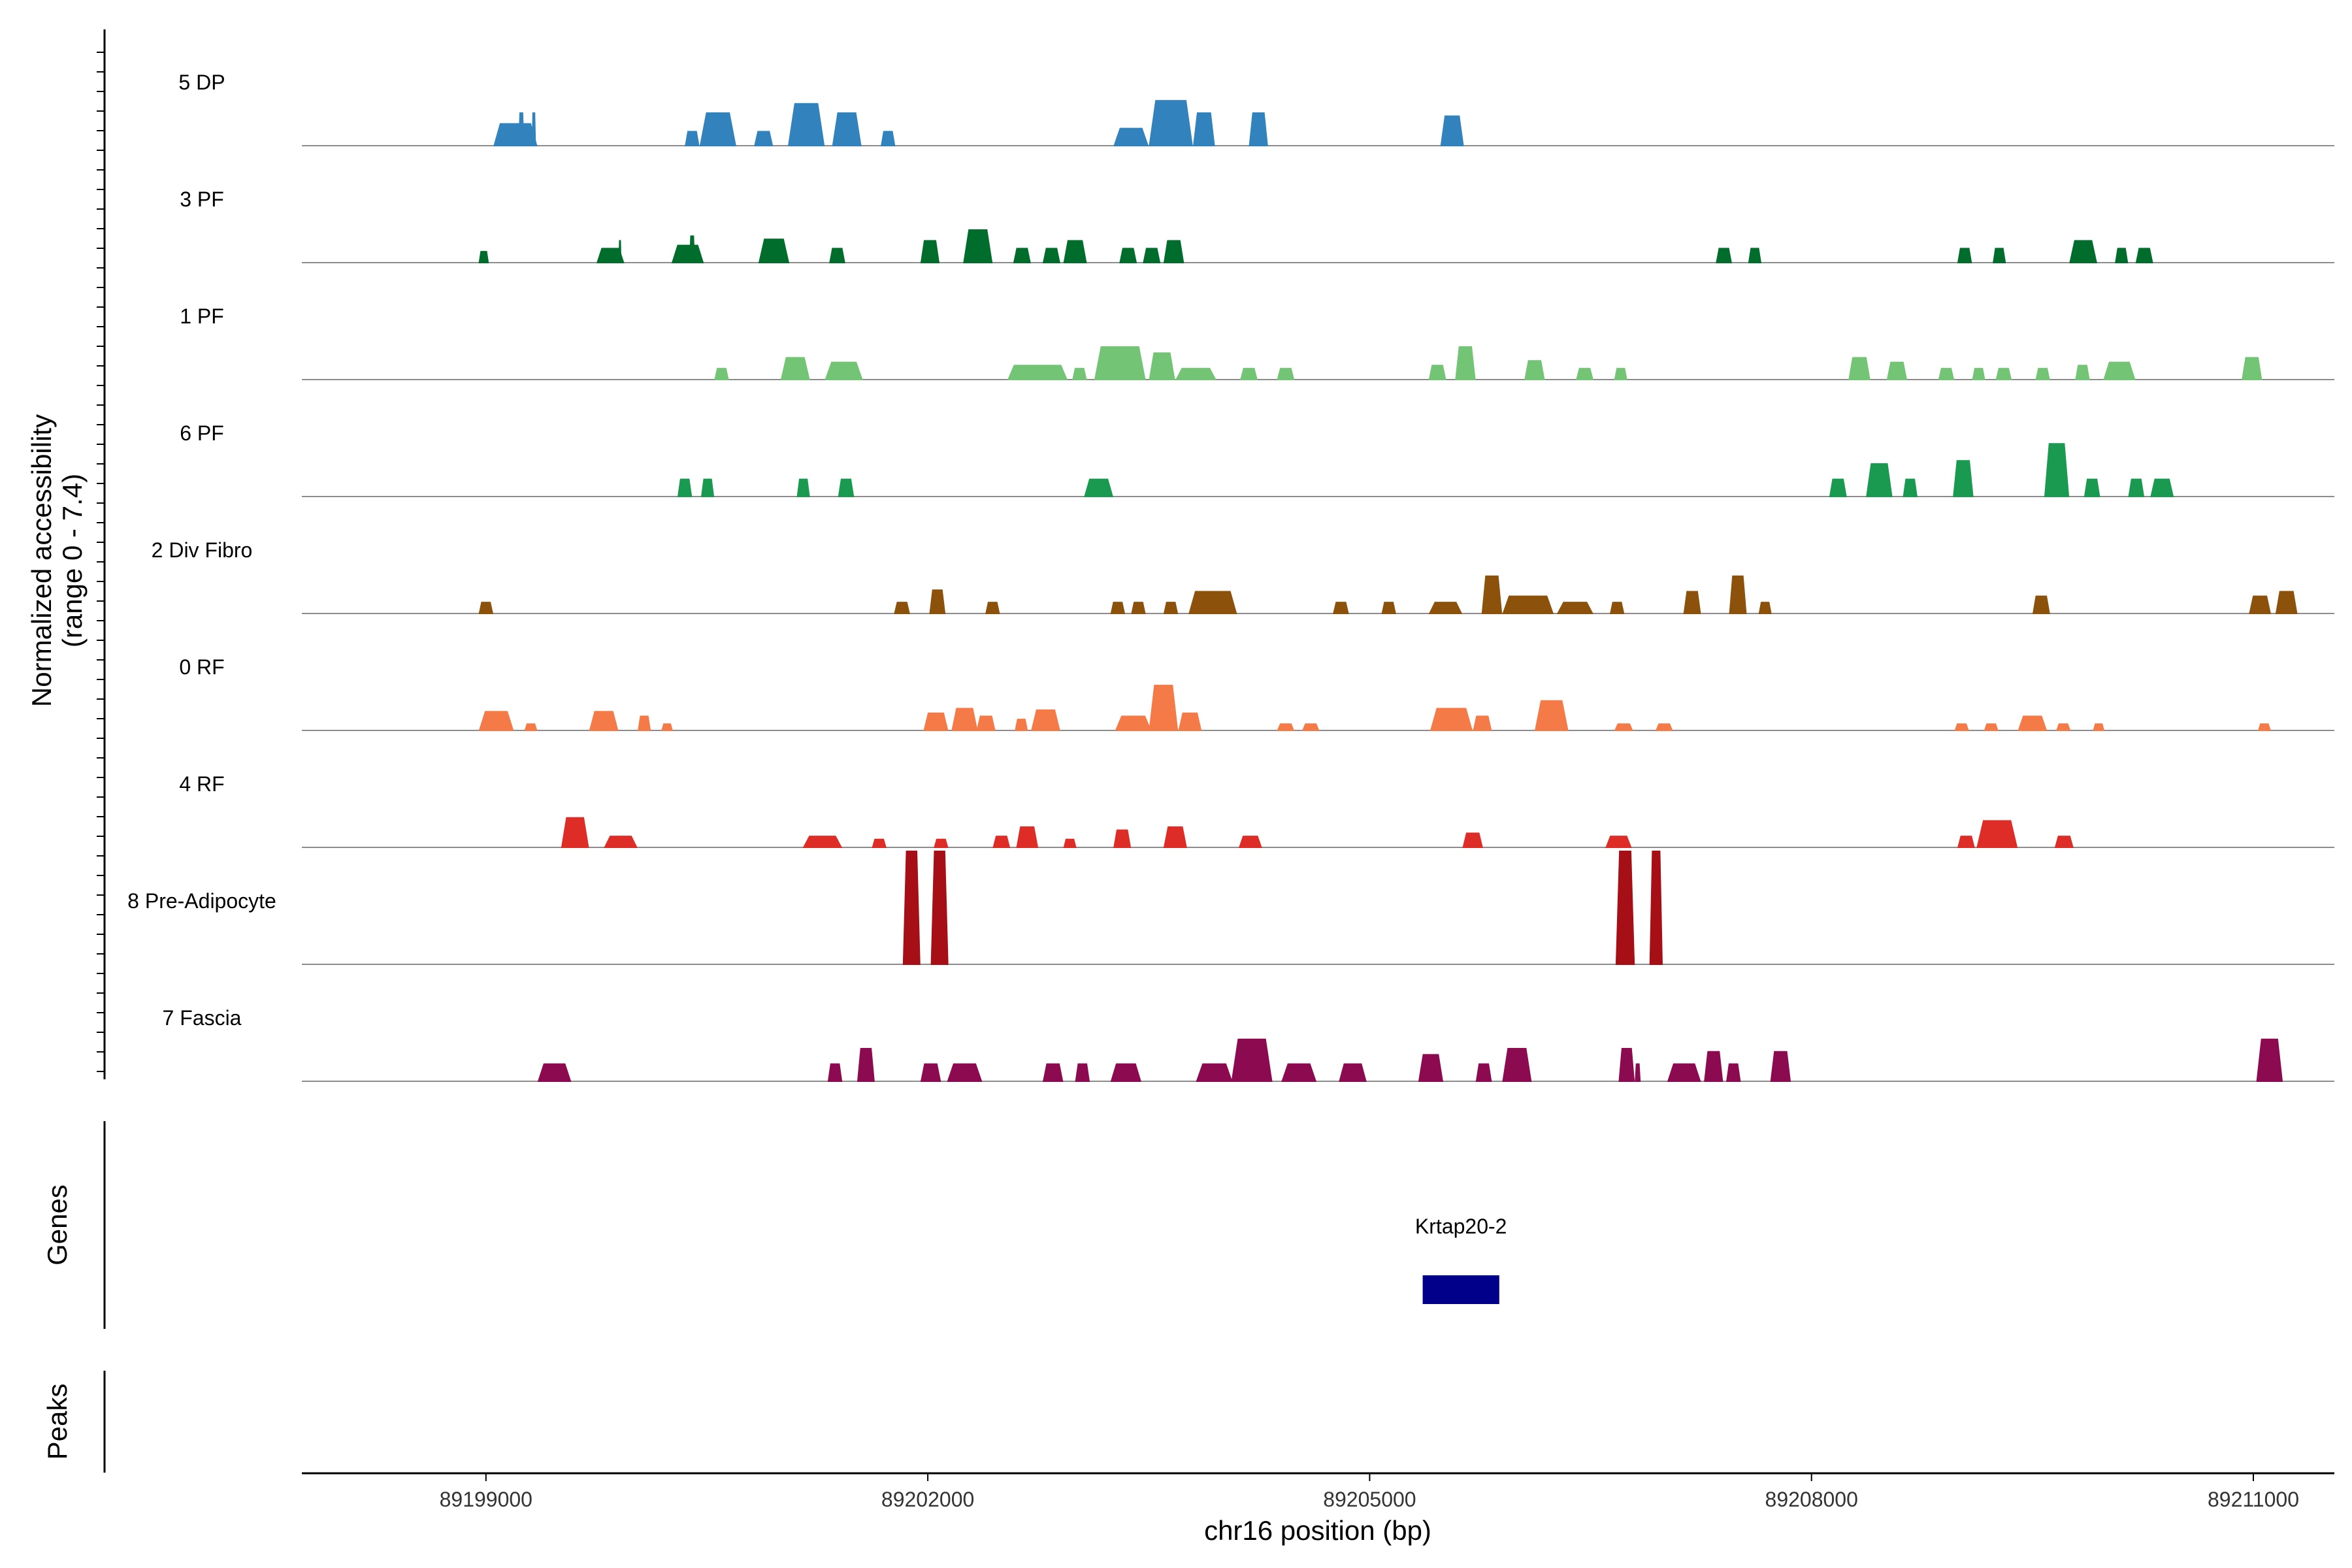  Describe the element at coordinates (201, 82) in the screenshot. I see `track-label: 5 DP` at that location.